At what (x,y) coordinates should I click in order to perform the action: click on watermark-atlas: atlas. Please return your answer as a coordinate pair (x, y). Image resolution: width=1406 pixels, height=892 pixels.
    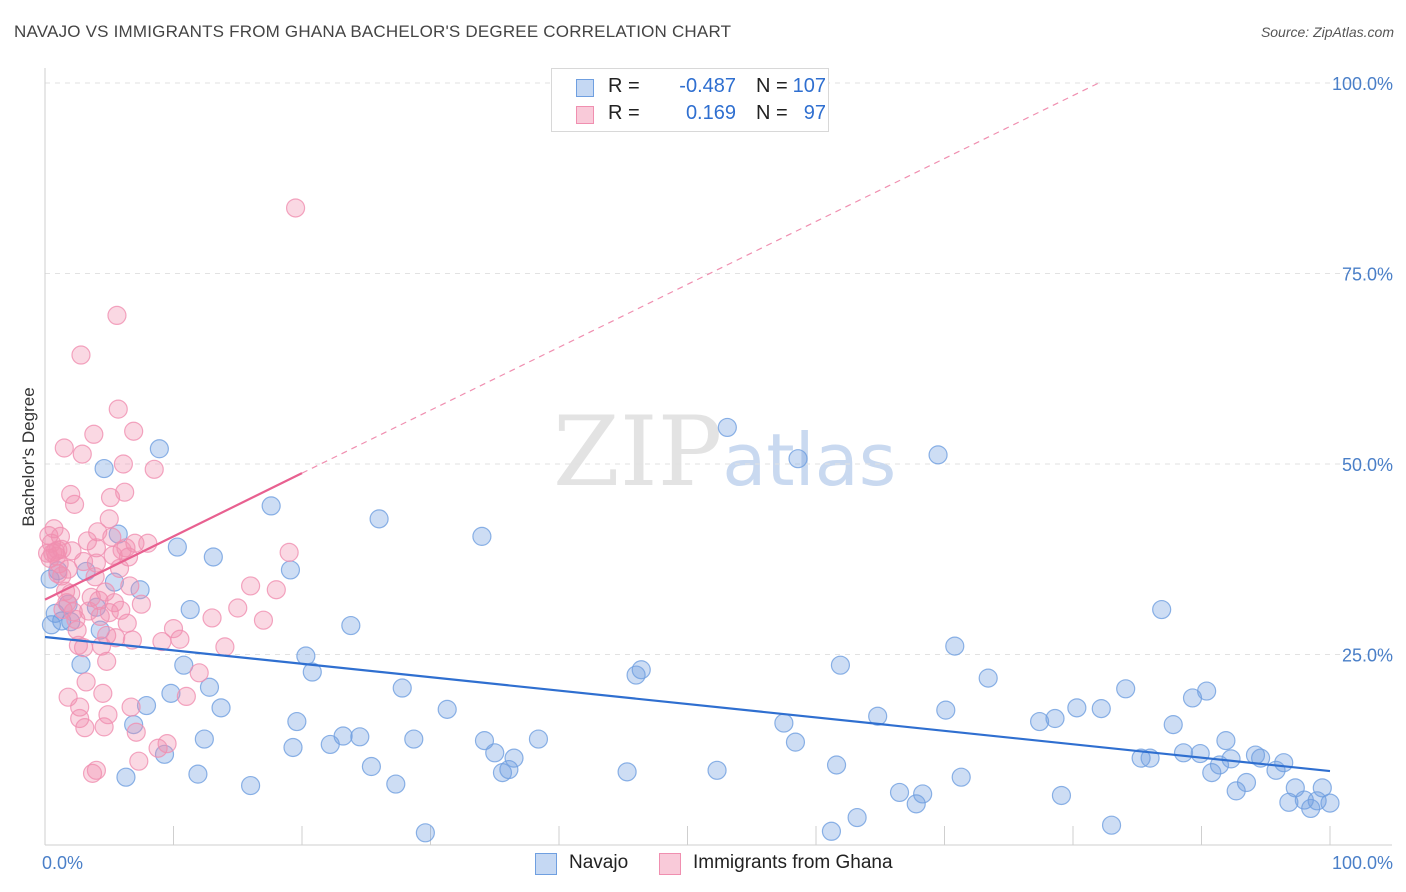
    Looking at the image, I should click on (809, 460).